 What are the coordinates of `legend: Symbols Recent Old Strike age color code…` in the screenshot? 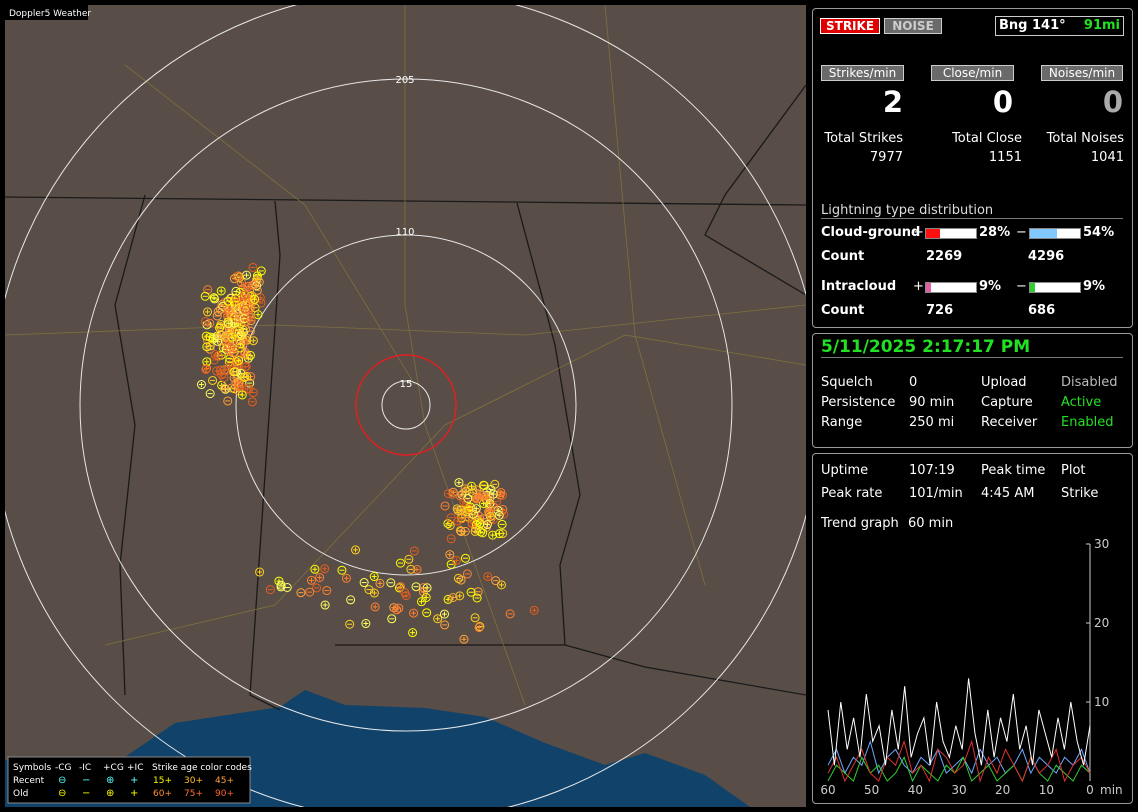 It's located at (129, 780).